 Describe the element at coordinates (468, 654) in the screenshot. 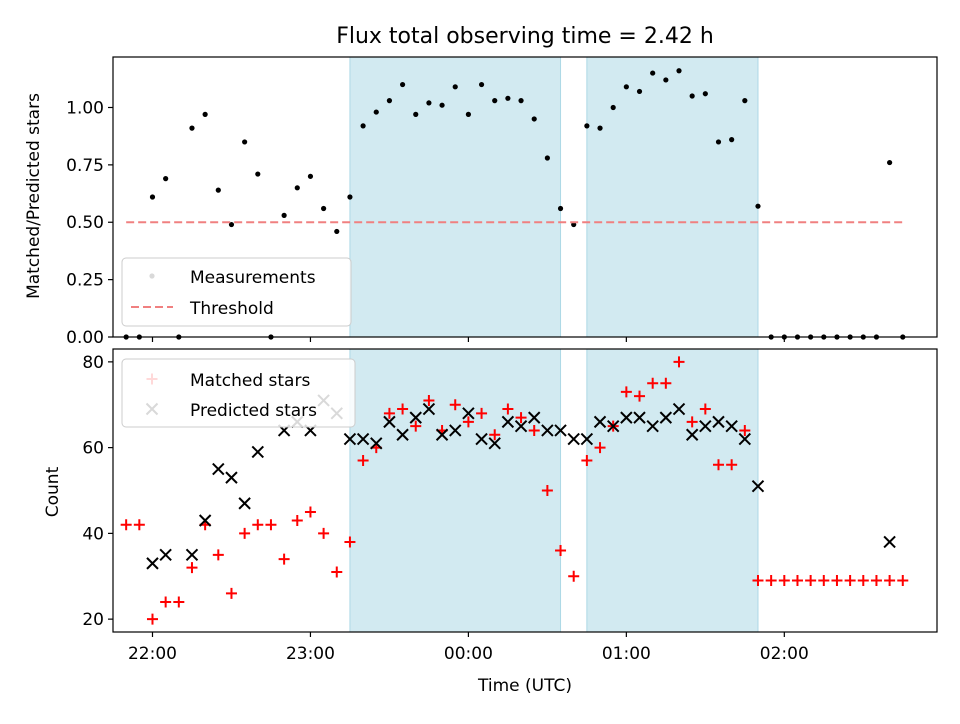

I see `x-tick-label: 00:00` at that location.